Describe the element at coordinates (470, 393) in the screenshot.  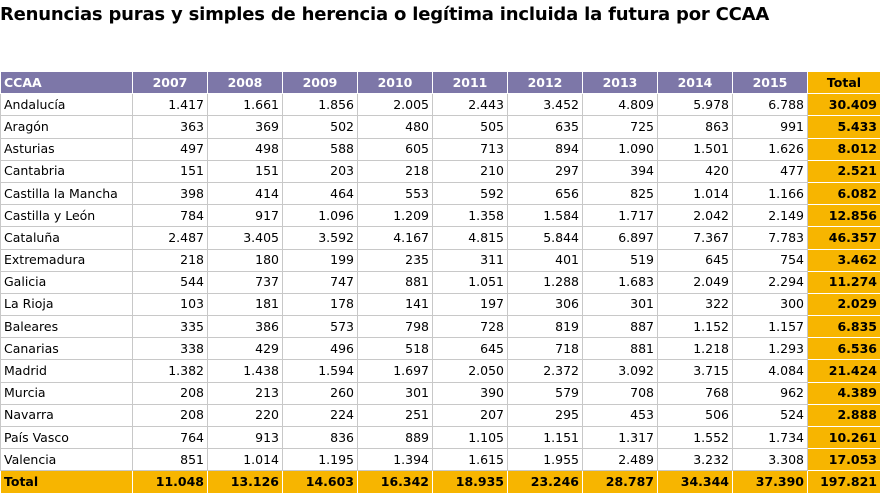
I see `year-value: 390` at that location.